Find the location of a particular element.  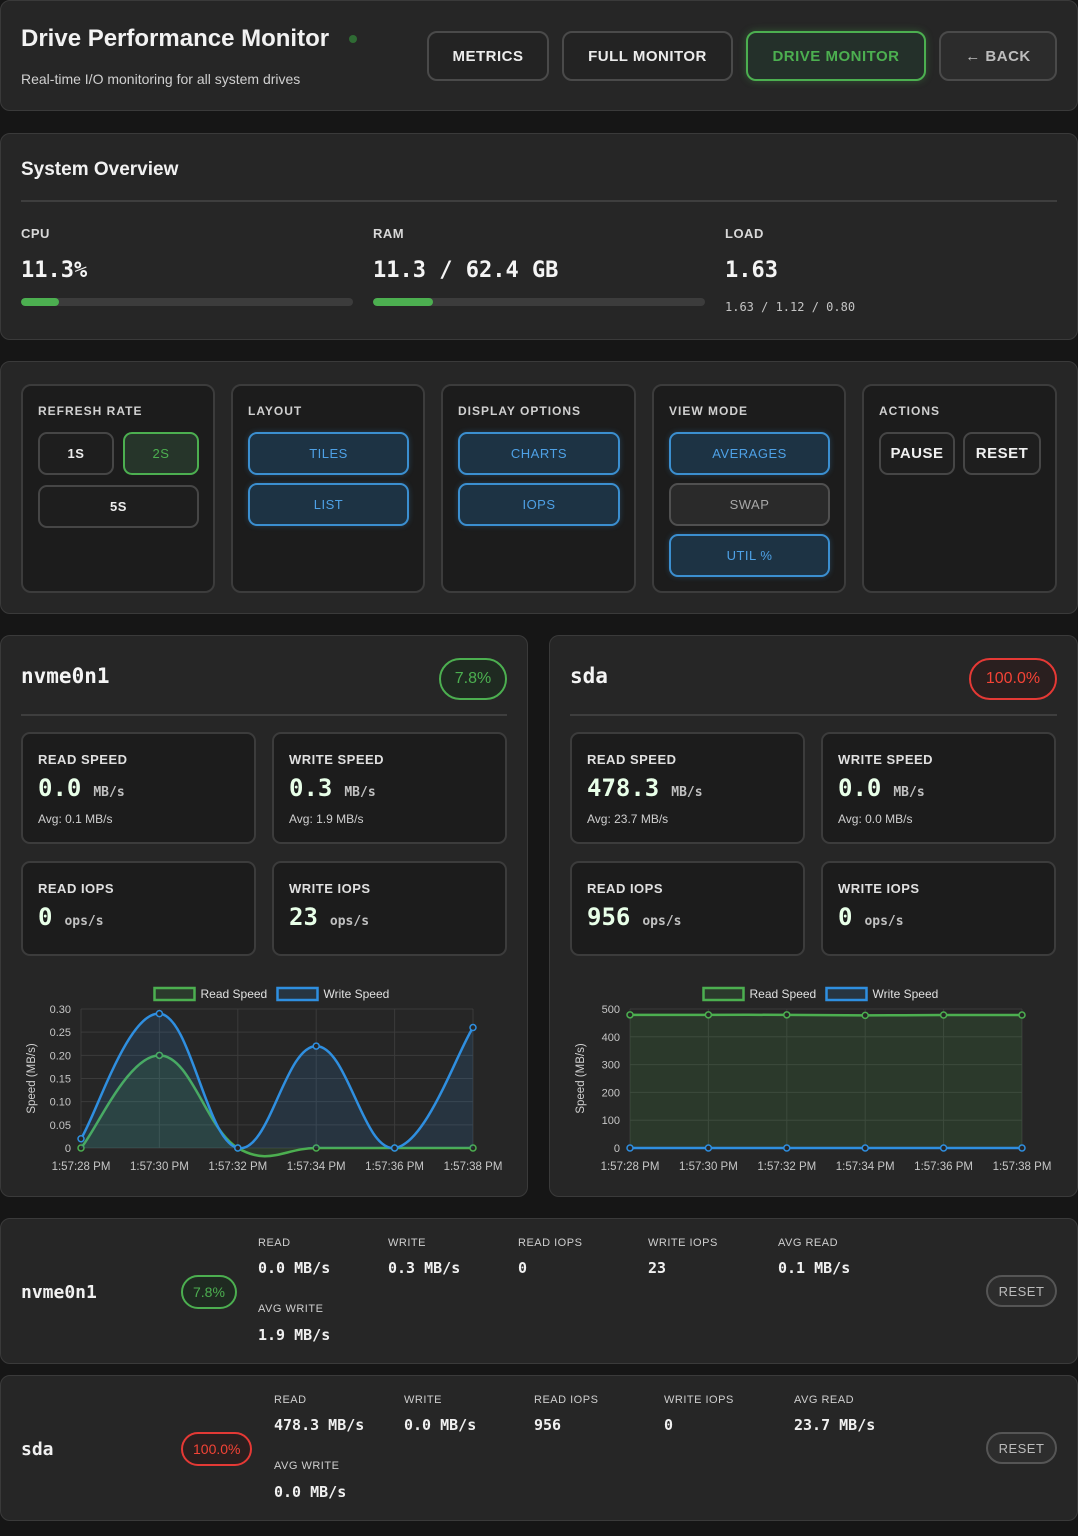

actions-group: ACTIONS PAUSE RESET is located at coordinates (959, 488).